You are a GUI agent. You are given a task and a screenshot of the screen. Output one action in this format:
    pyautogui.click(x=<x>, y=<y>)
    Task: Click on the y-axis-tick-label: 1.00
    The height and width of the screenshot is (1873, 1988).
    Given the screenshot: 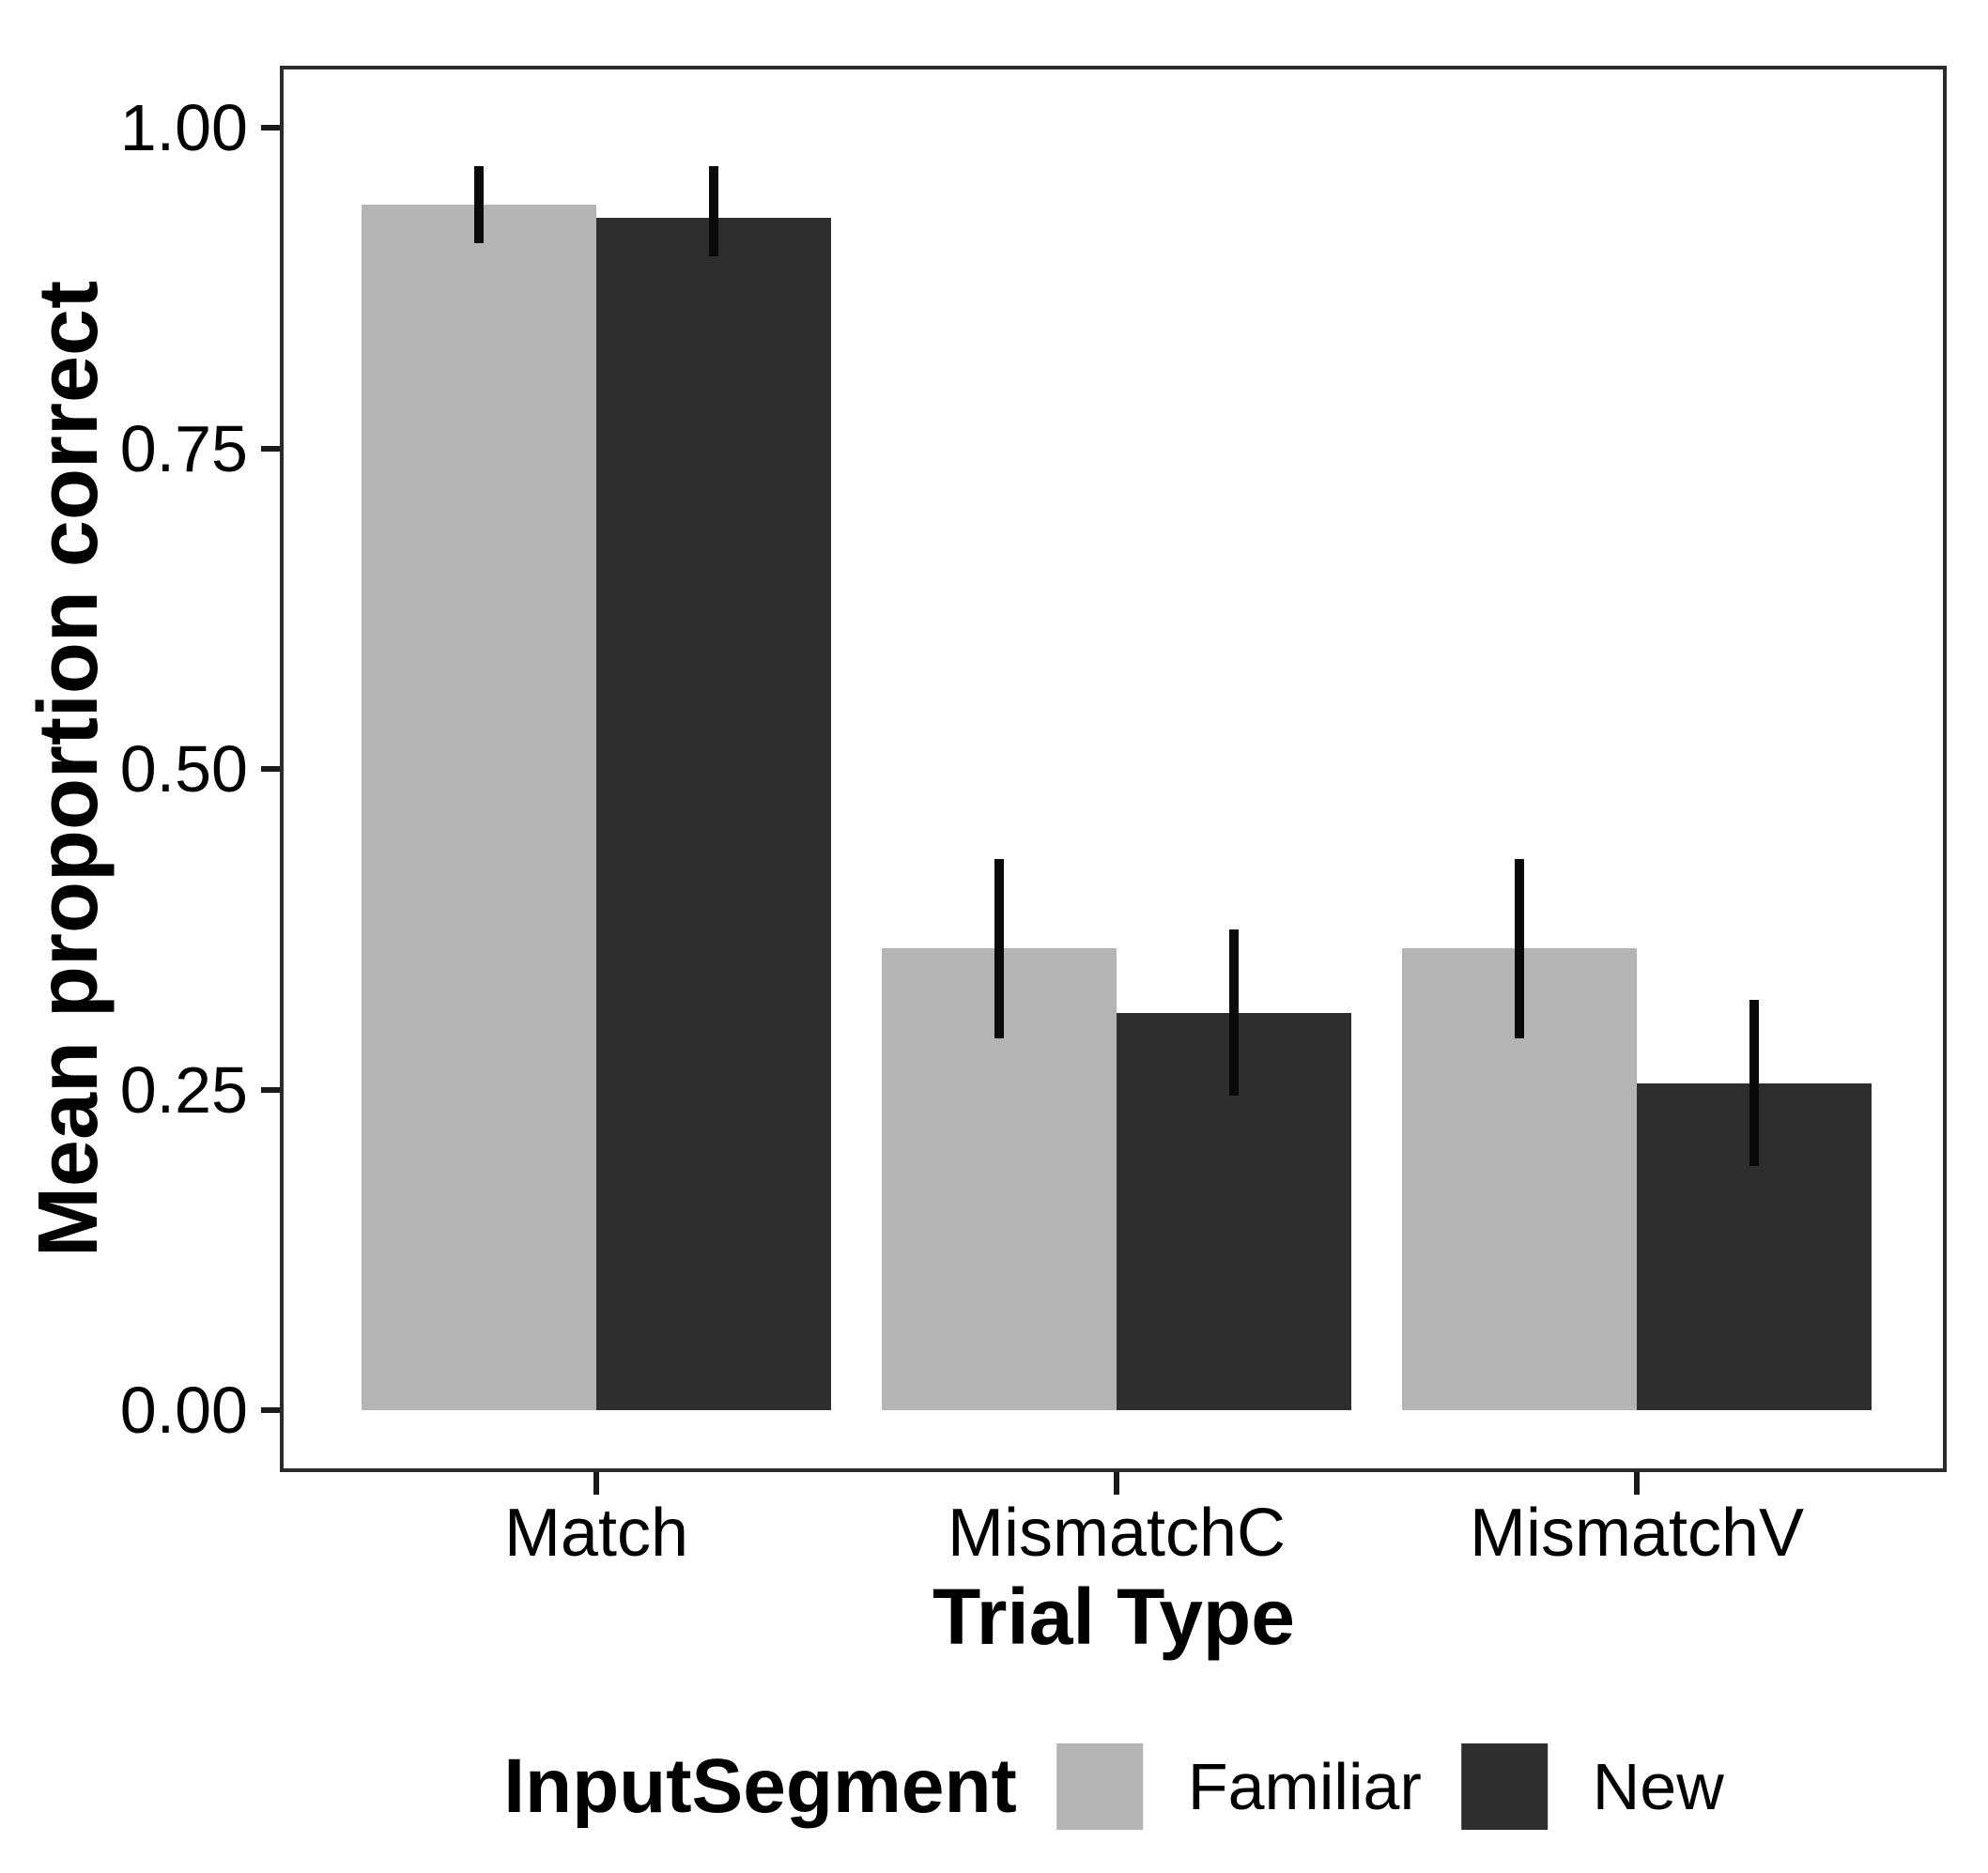 What is the action you would take?
    pyautogui.click(x=183, y=128)
    